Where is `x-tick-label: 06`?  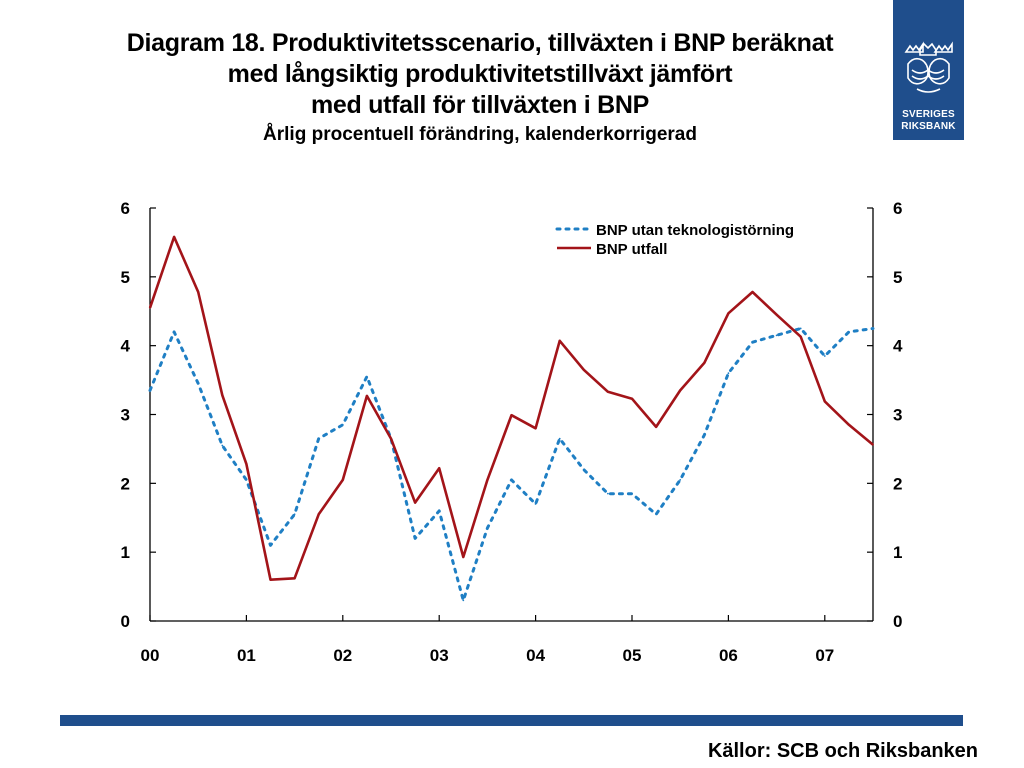 x-tick-label: 06 is located at coordinates (728, 655).